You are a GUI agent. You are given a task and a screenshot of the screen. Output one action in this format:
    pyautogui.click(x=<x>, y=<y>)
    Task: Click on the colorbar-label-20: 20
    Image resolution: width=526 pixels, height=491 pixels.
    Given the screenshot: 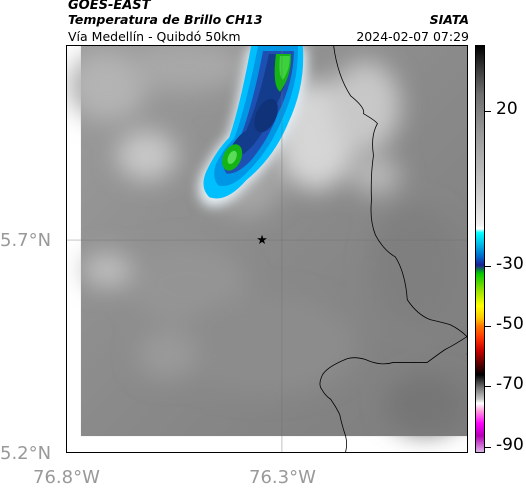 What is the action you would take?
    pyautogui.click(x=507, y=109)
    